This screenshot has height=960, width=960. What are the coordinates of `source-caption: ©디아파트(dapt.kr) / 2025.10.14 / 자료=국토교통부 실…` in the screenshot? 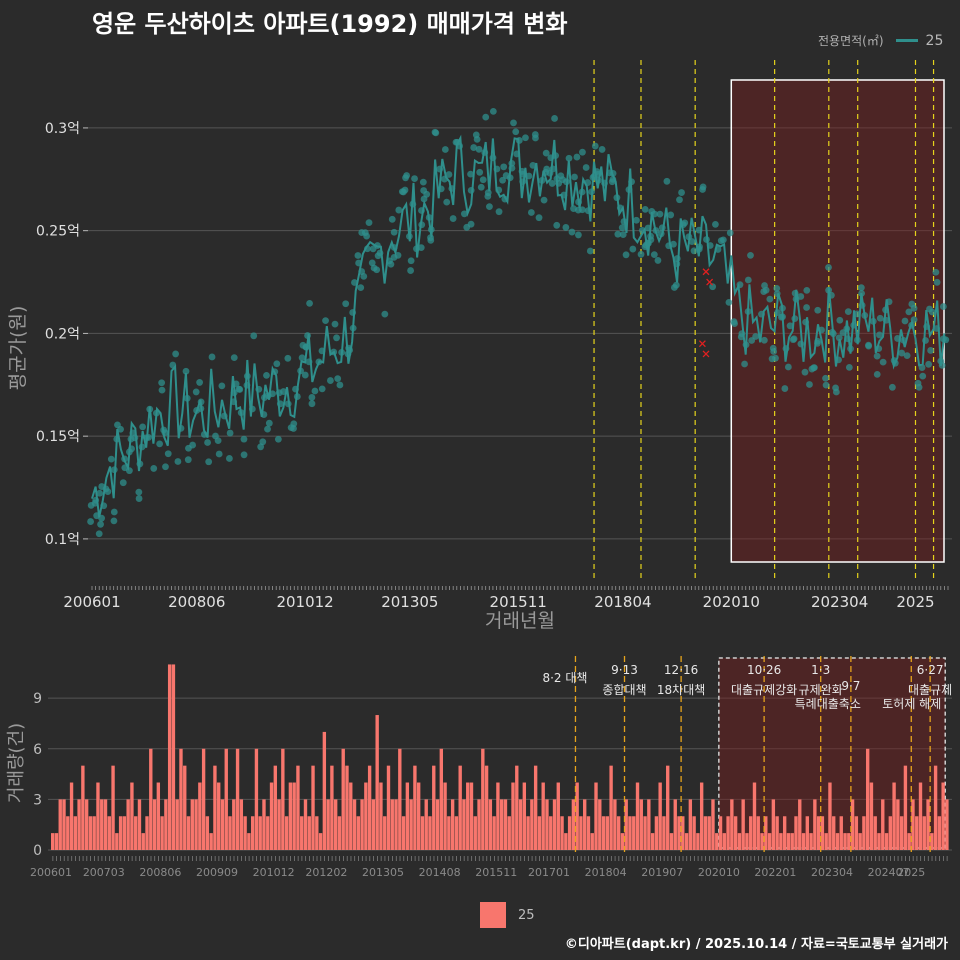 It's located at (756, 944).